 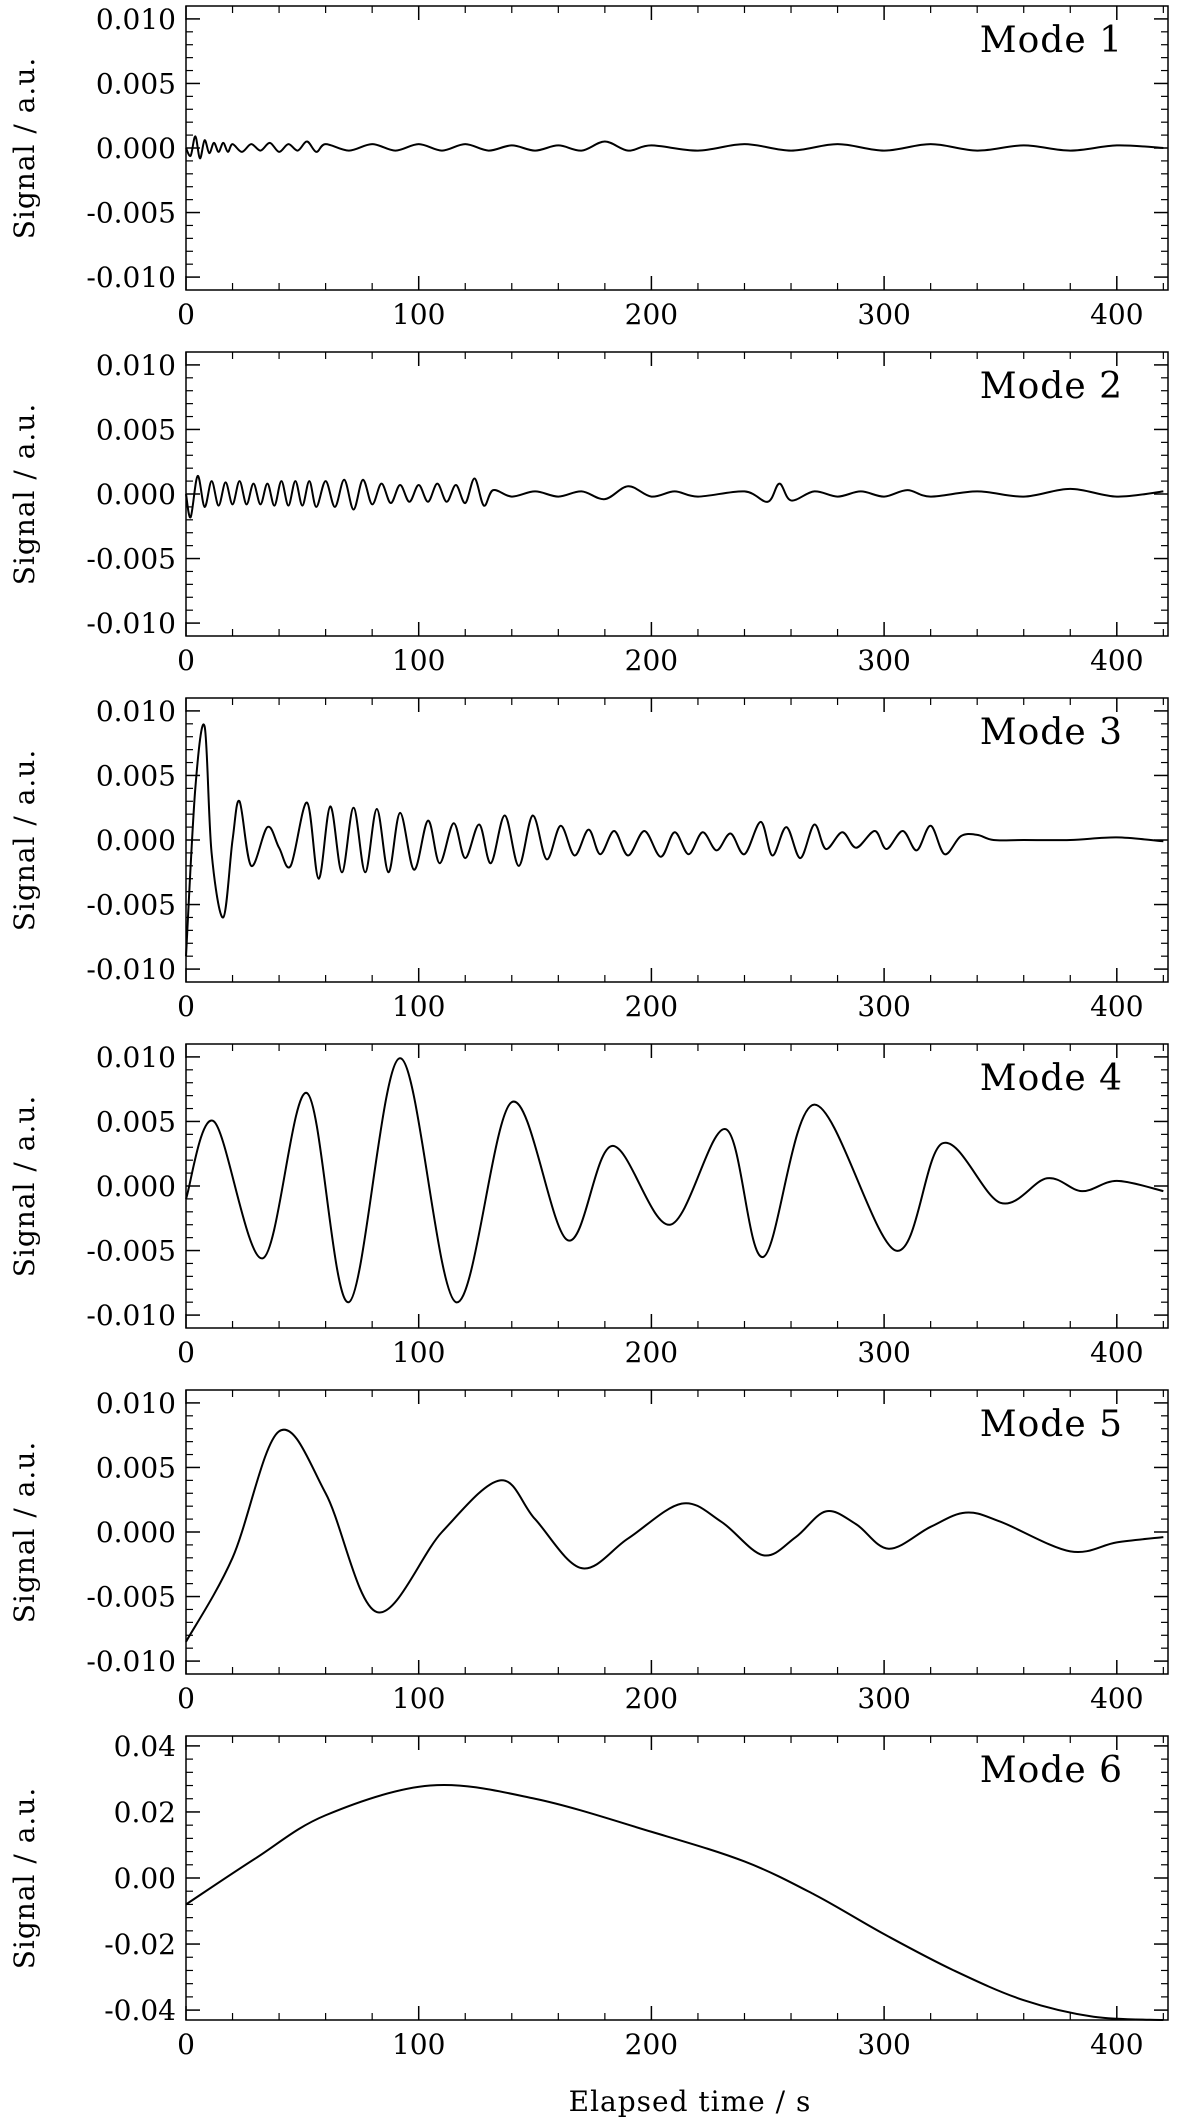 I want to click on mode-label: Mode 1, so click(x=1051, y=40).